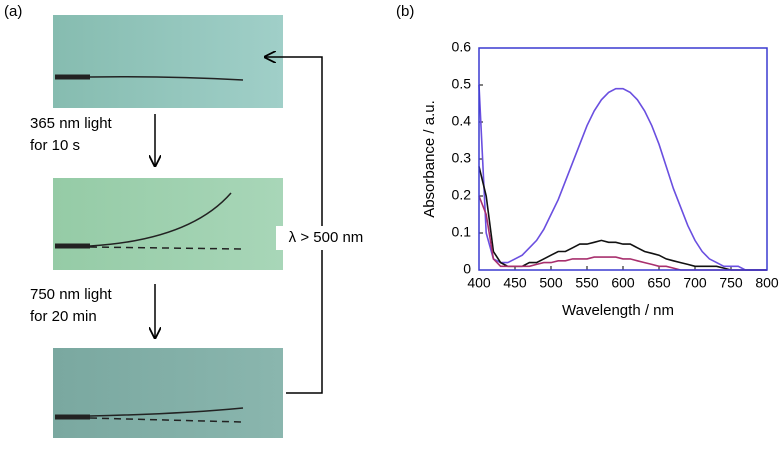  I want to click on return-label: λ > 500 nm, so click(326, 237).